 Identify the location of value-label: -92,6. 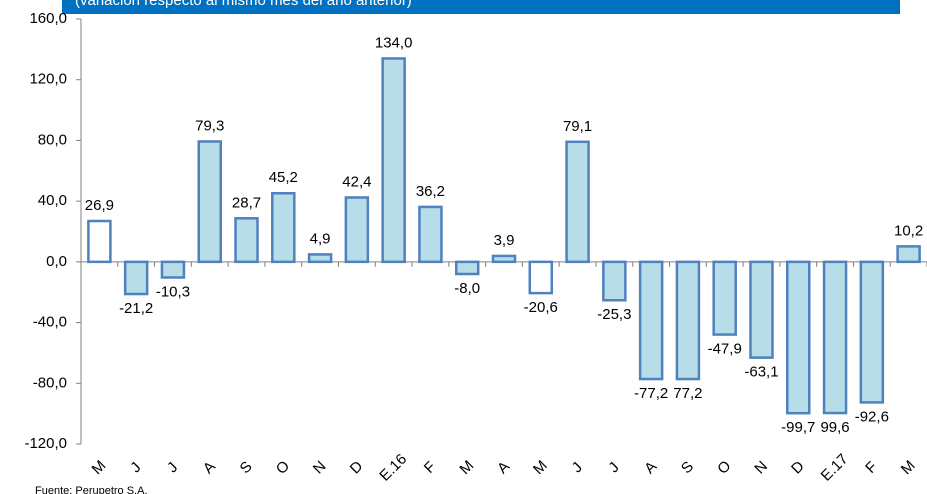
(872, 416).